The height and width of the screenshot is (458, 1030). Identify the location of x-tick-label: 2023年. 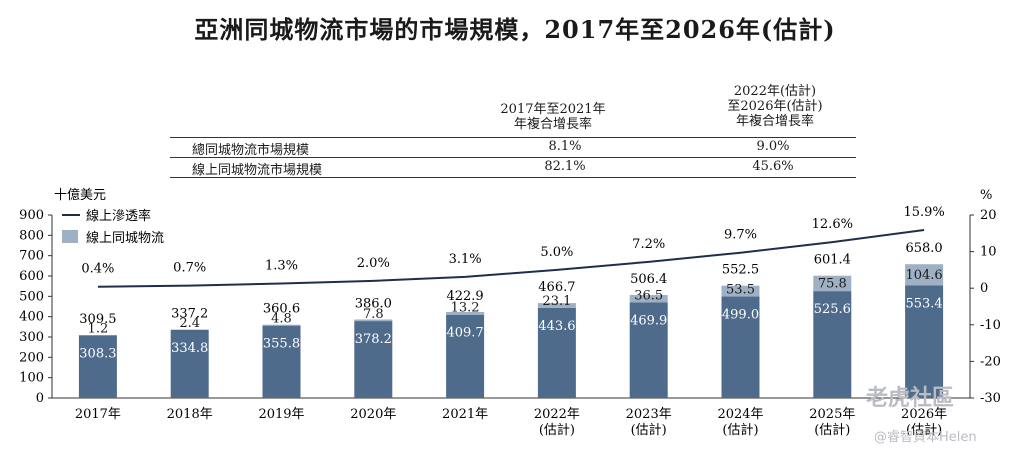
(649, 414).